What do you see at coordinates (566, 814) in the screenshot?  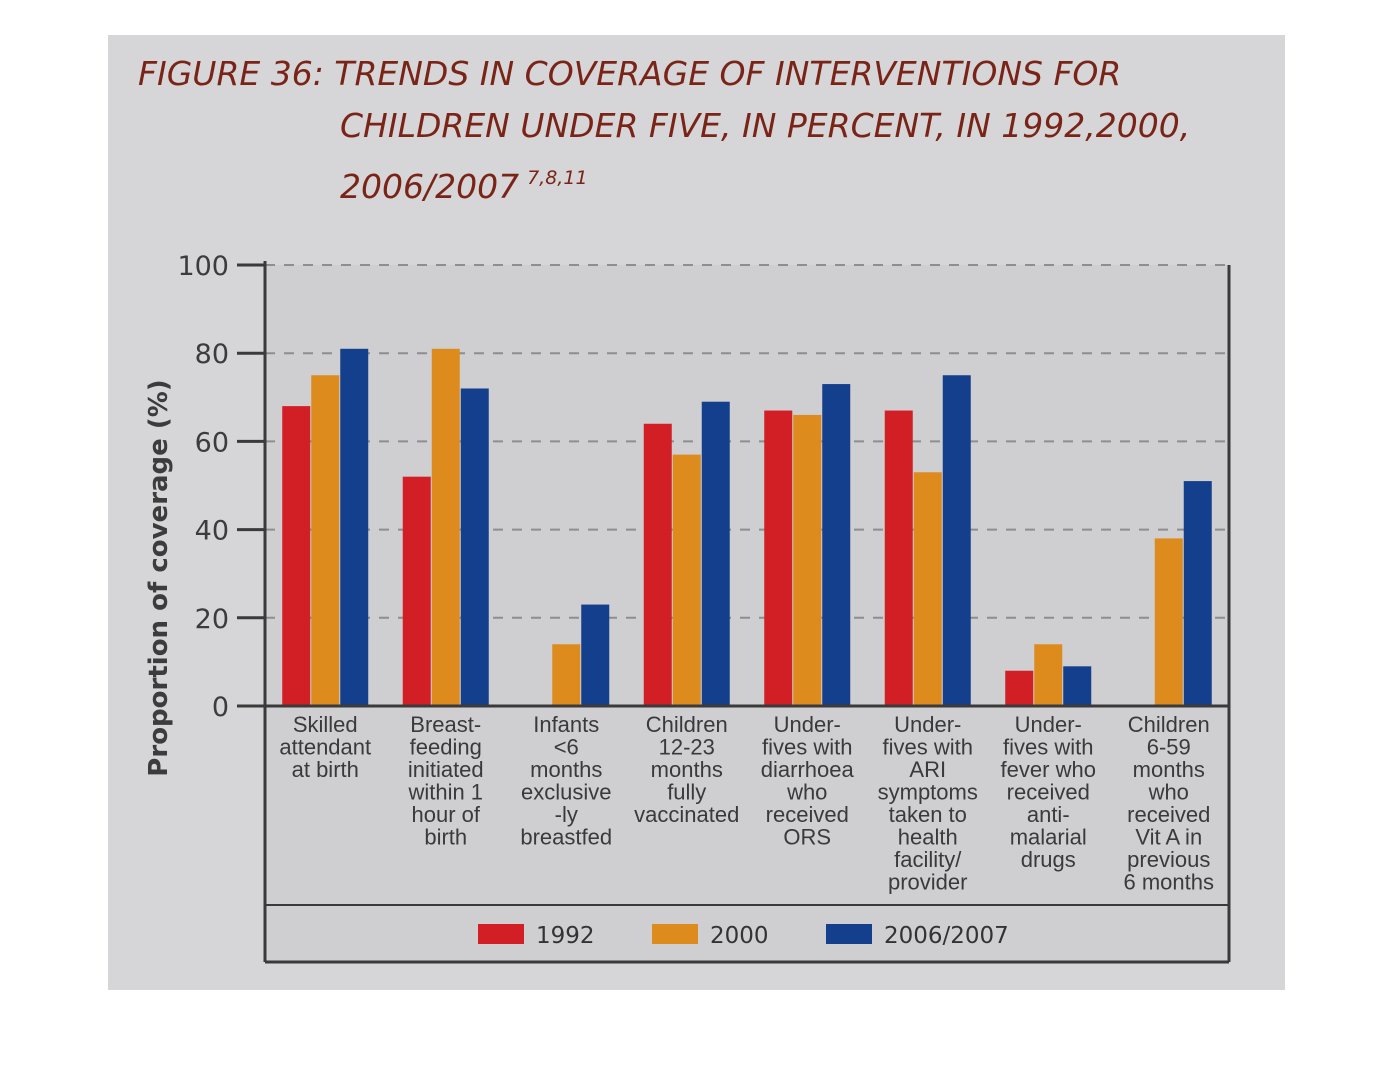 I see `category-label-3-line-5: -ly` at bounding box center [566, 814].